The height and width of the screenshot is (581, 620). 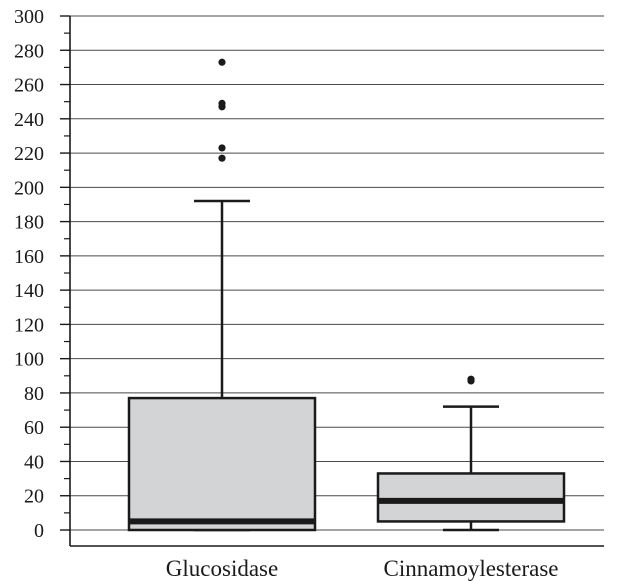 I want to click on box-group, so click(x=471, y=453).